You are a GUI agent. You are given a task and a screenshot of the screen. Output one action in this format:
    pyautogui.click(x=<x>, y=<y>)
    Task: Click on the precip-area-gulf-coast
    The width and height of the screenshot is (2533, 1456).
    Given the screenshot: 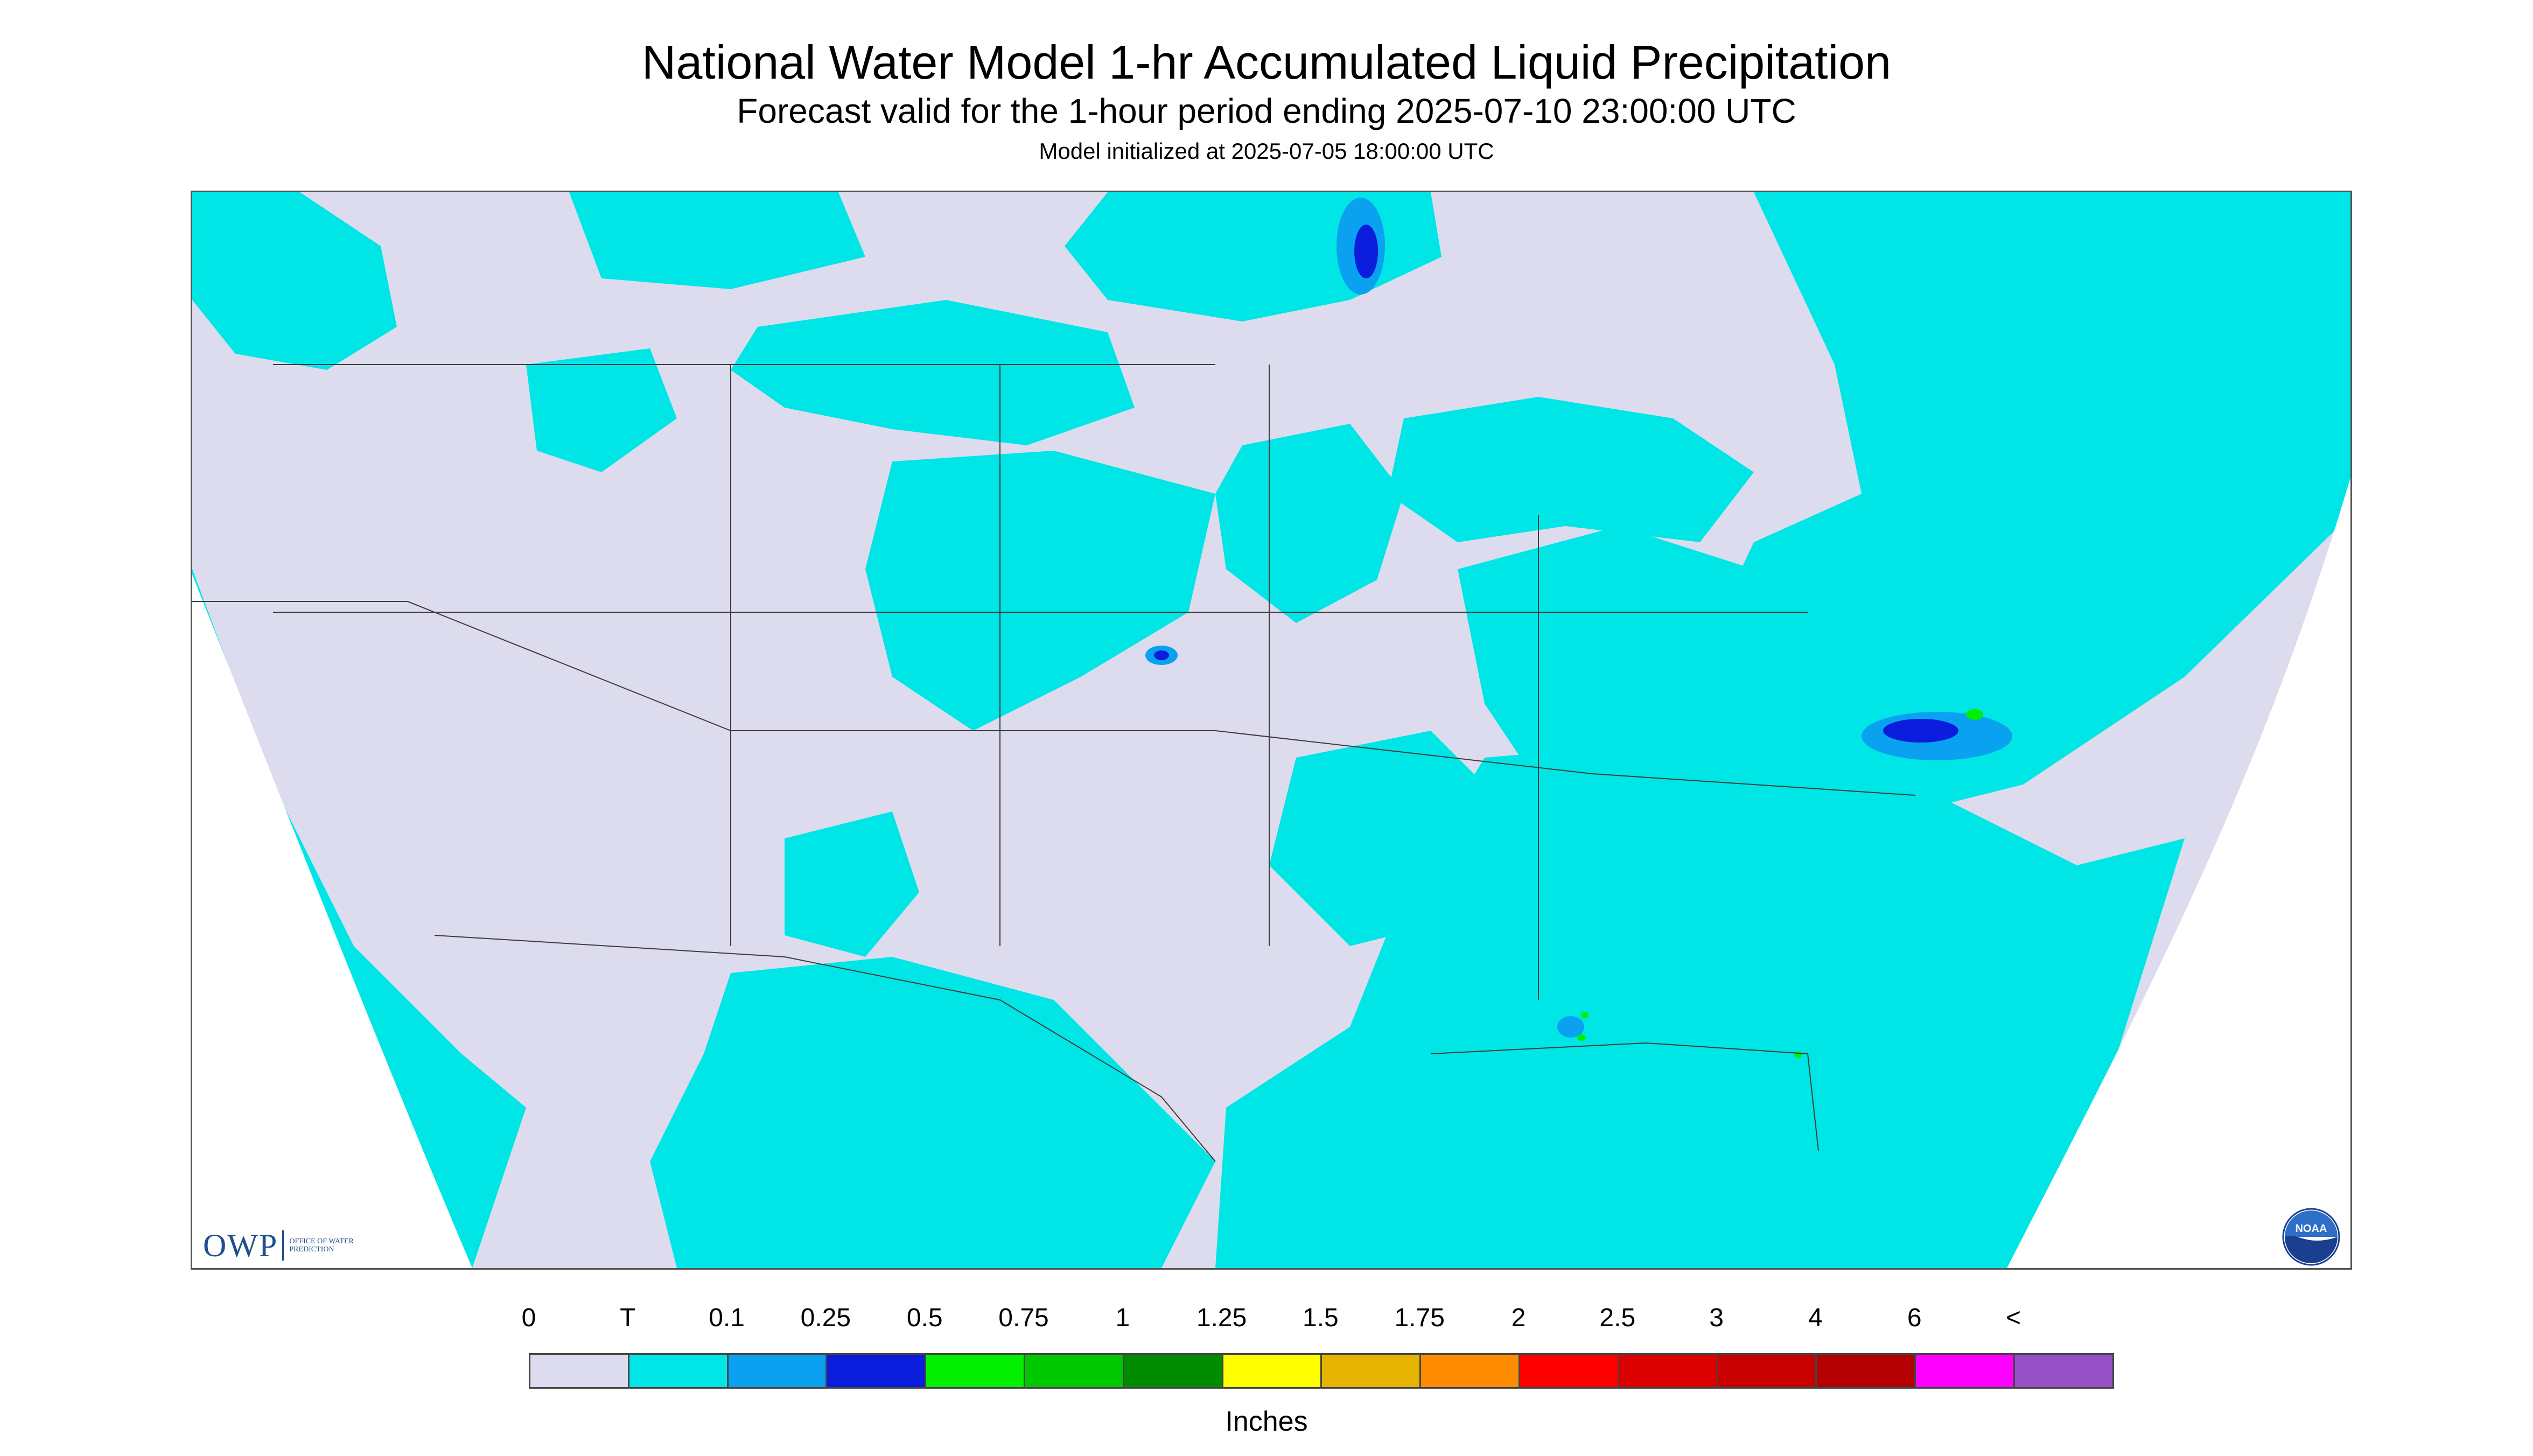 What is the action you would take?
    pyautogui.click(x=1390, y=838)
    